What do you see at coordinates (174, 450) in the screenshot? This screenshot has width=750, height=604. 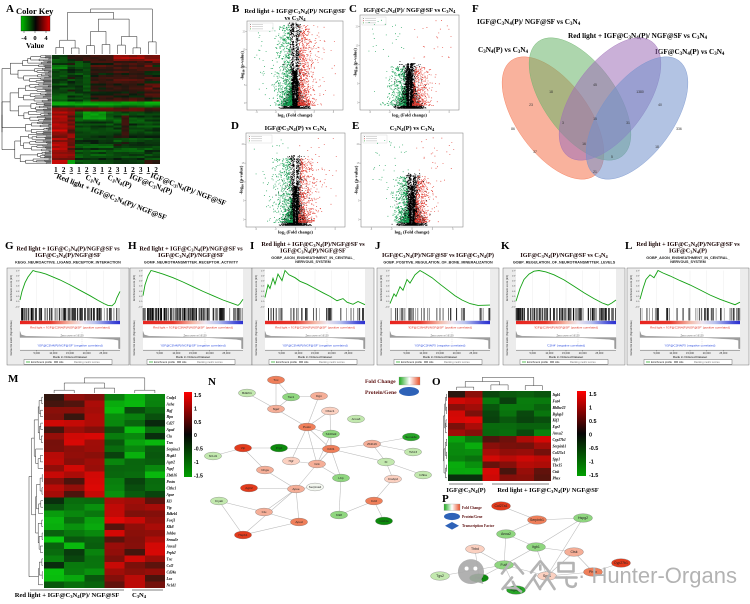 I see `svg-text: Serpina3` at bounding box center [174, 450].